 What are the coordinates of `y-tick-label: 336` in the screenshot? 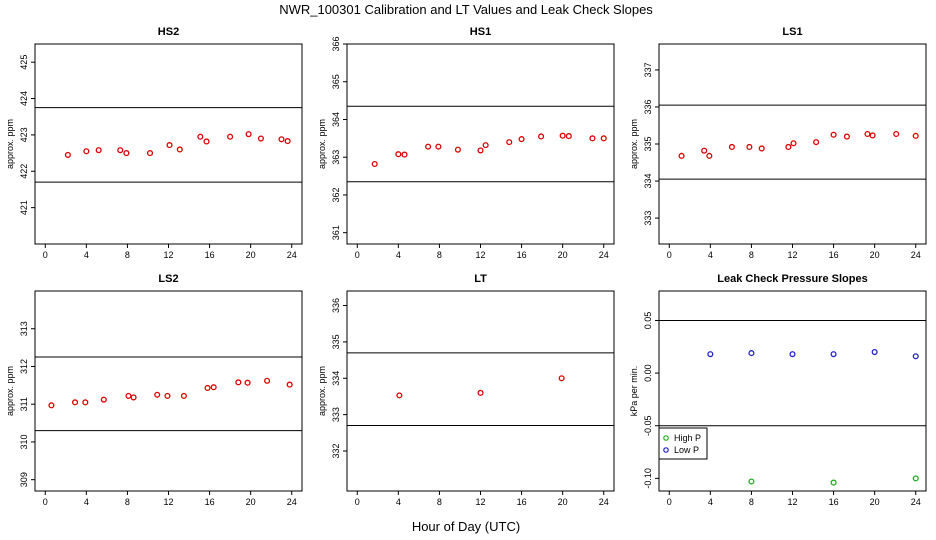 It's located at (648, 106).